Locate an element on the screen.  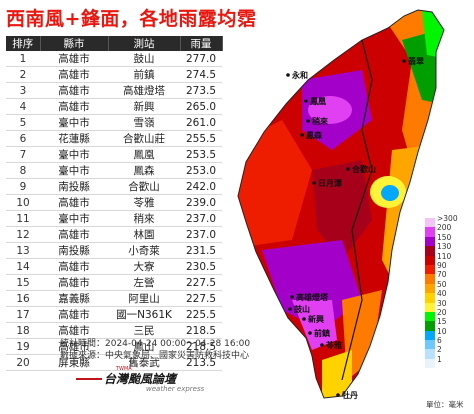
legend-label: 20 is located at coordinates (442, 312).